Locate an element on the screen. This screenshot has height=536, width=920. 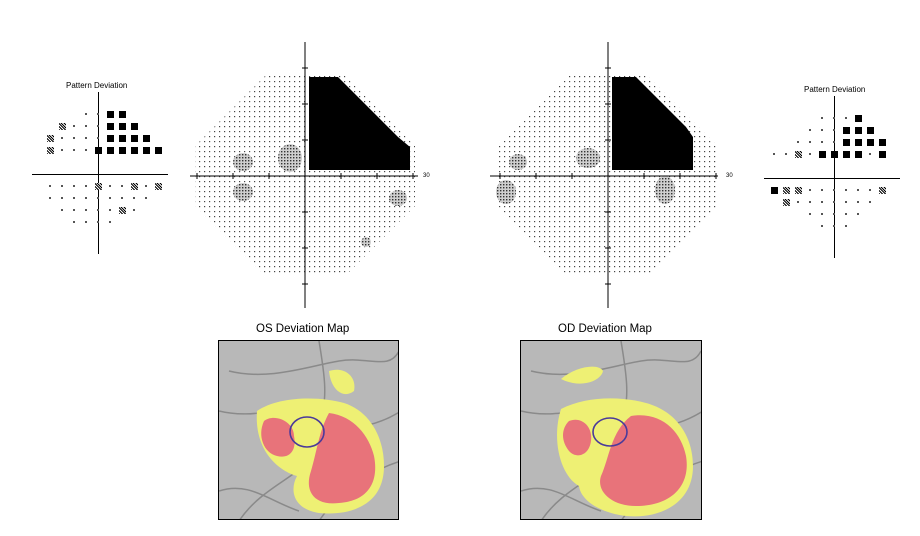
left-pattern-deviation-title: Pattern Deviation is located at coordinates (97, 85).